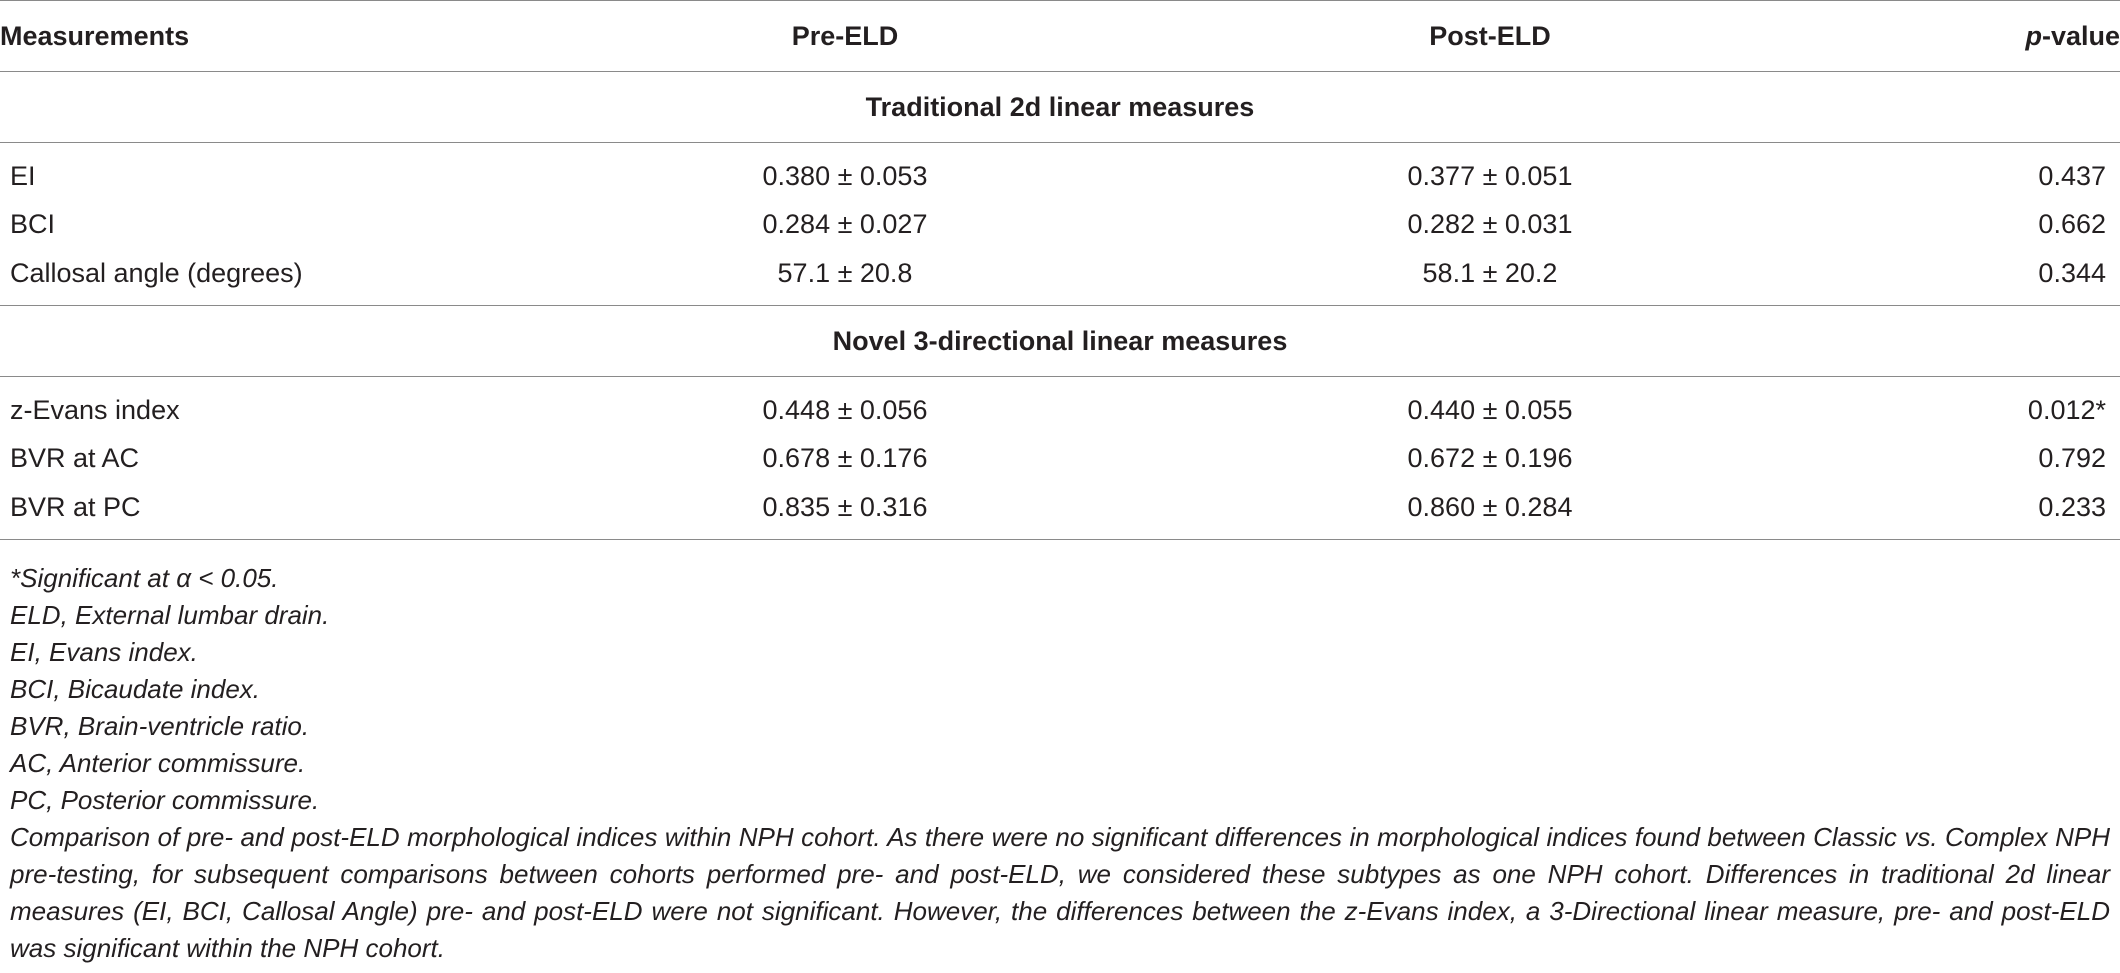 This screenshot has height=973, width=2120. I want to click on row-p-value: 0.662, so click(2072, 224).